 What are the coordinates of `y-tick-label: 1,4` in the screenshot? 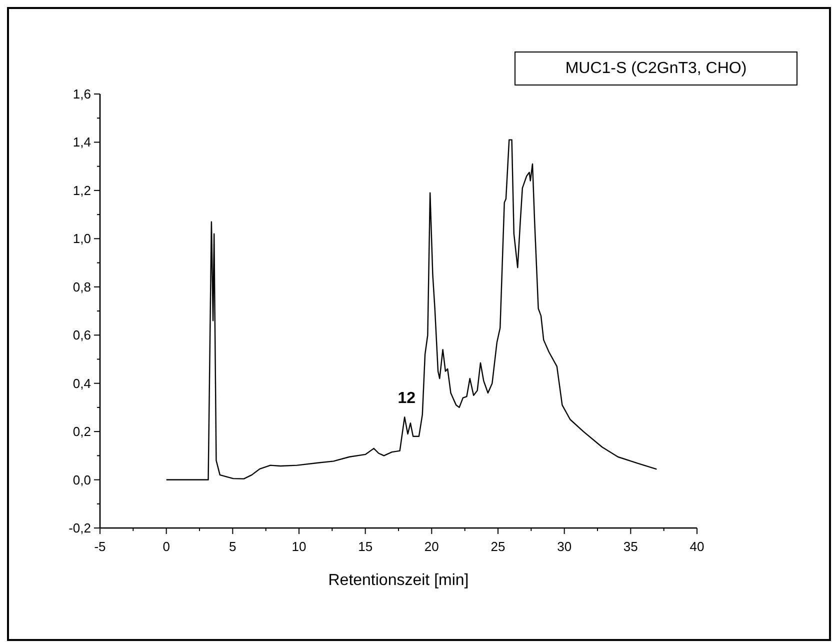 It's located at (81, 142).